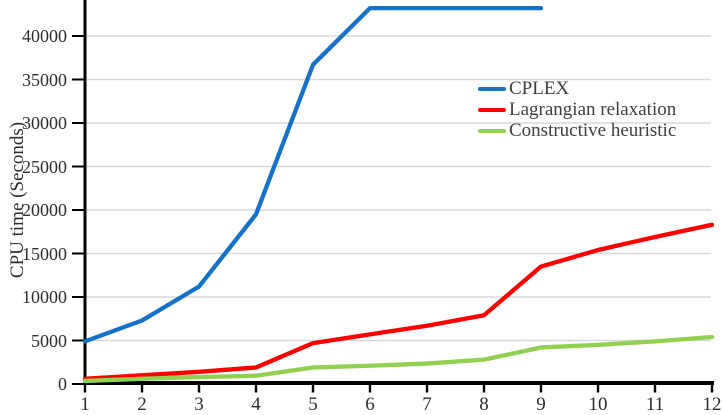  Describe the element at coordinates (85, 404) in the screenshot. I see `x-tick-label: 1` at that location.